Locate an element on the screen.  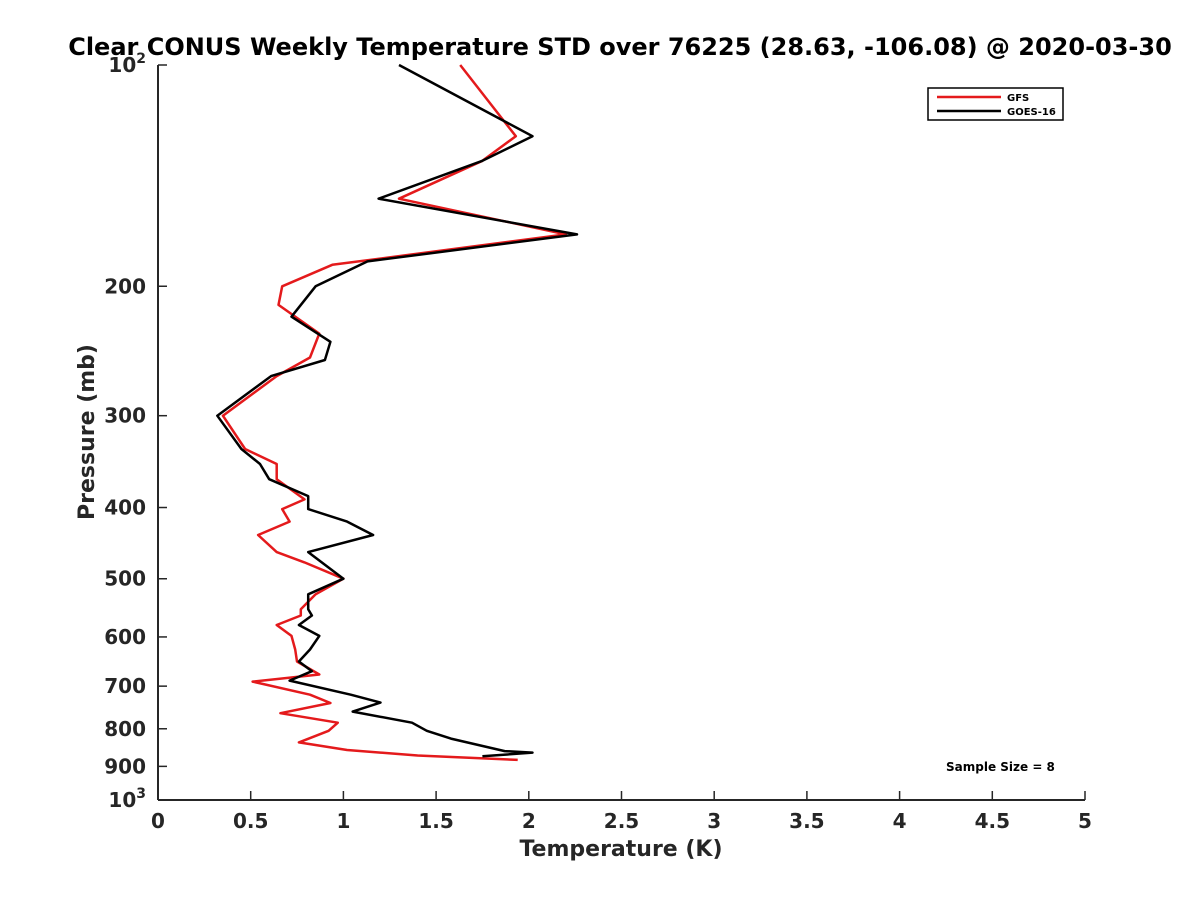
y-axis-label: Pressure (mb) is located at coordinates (87, 432).